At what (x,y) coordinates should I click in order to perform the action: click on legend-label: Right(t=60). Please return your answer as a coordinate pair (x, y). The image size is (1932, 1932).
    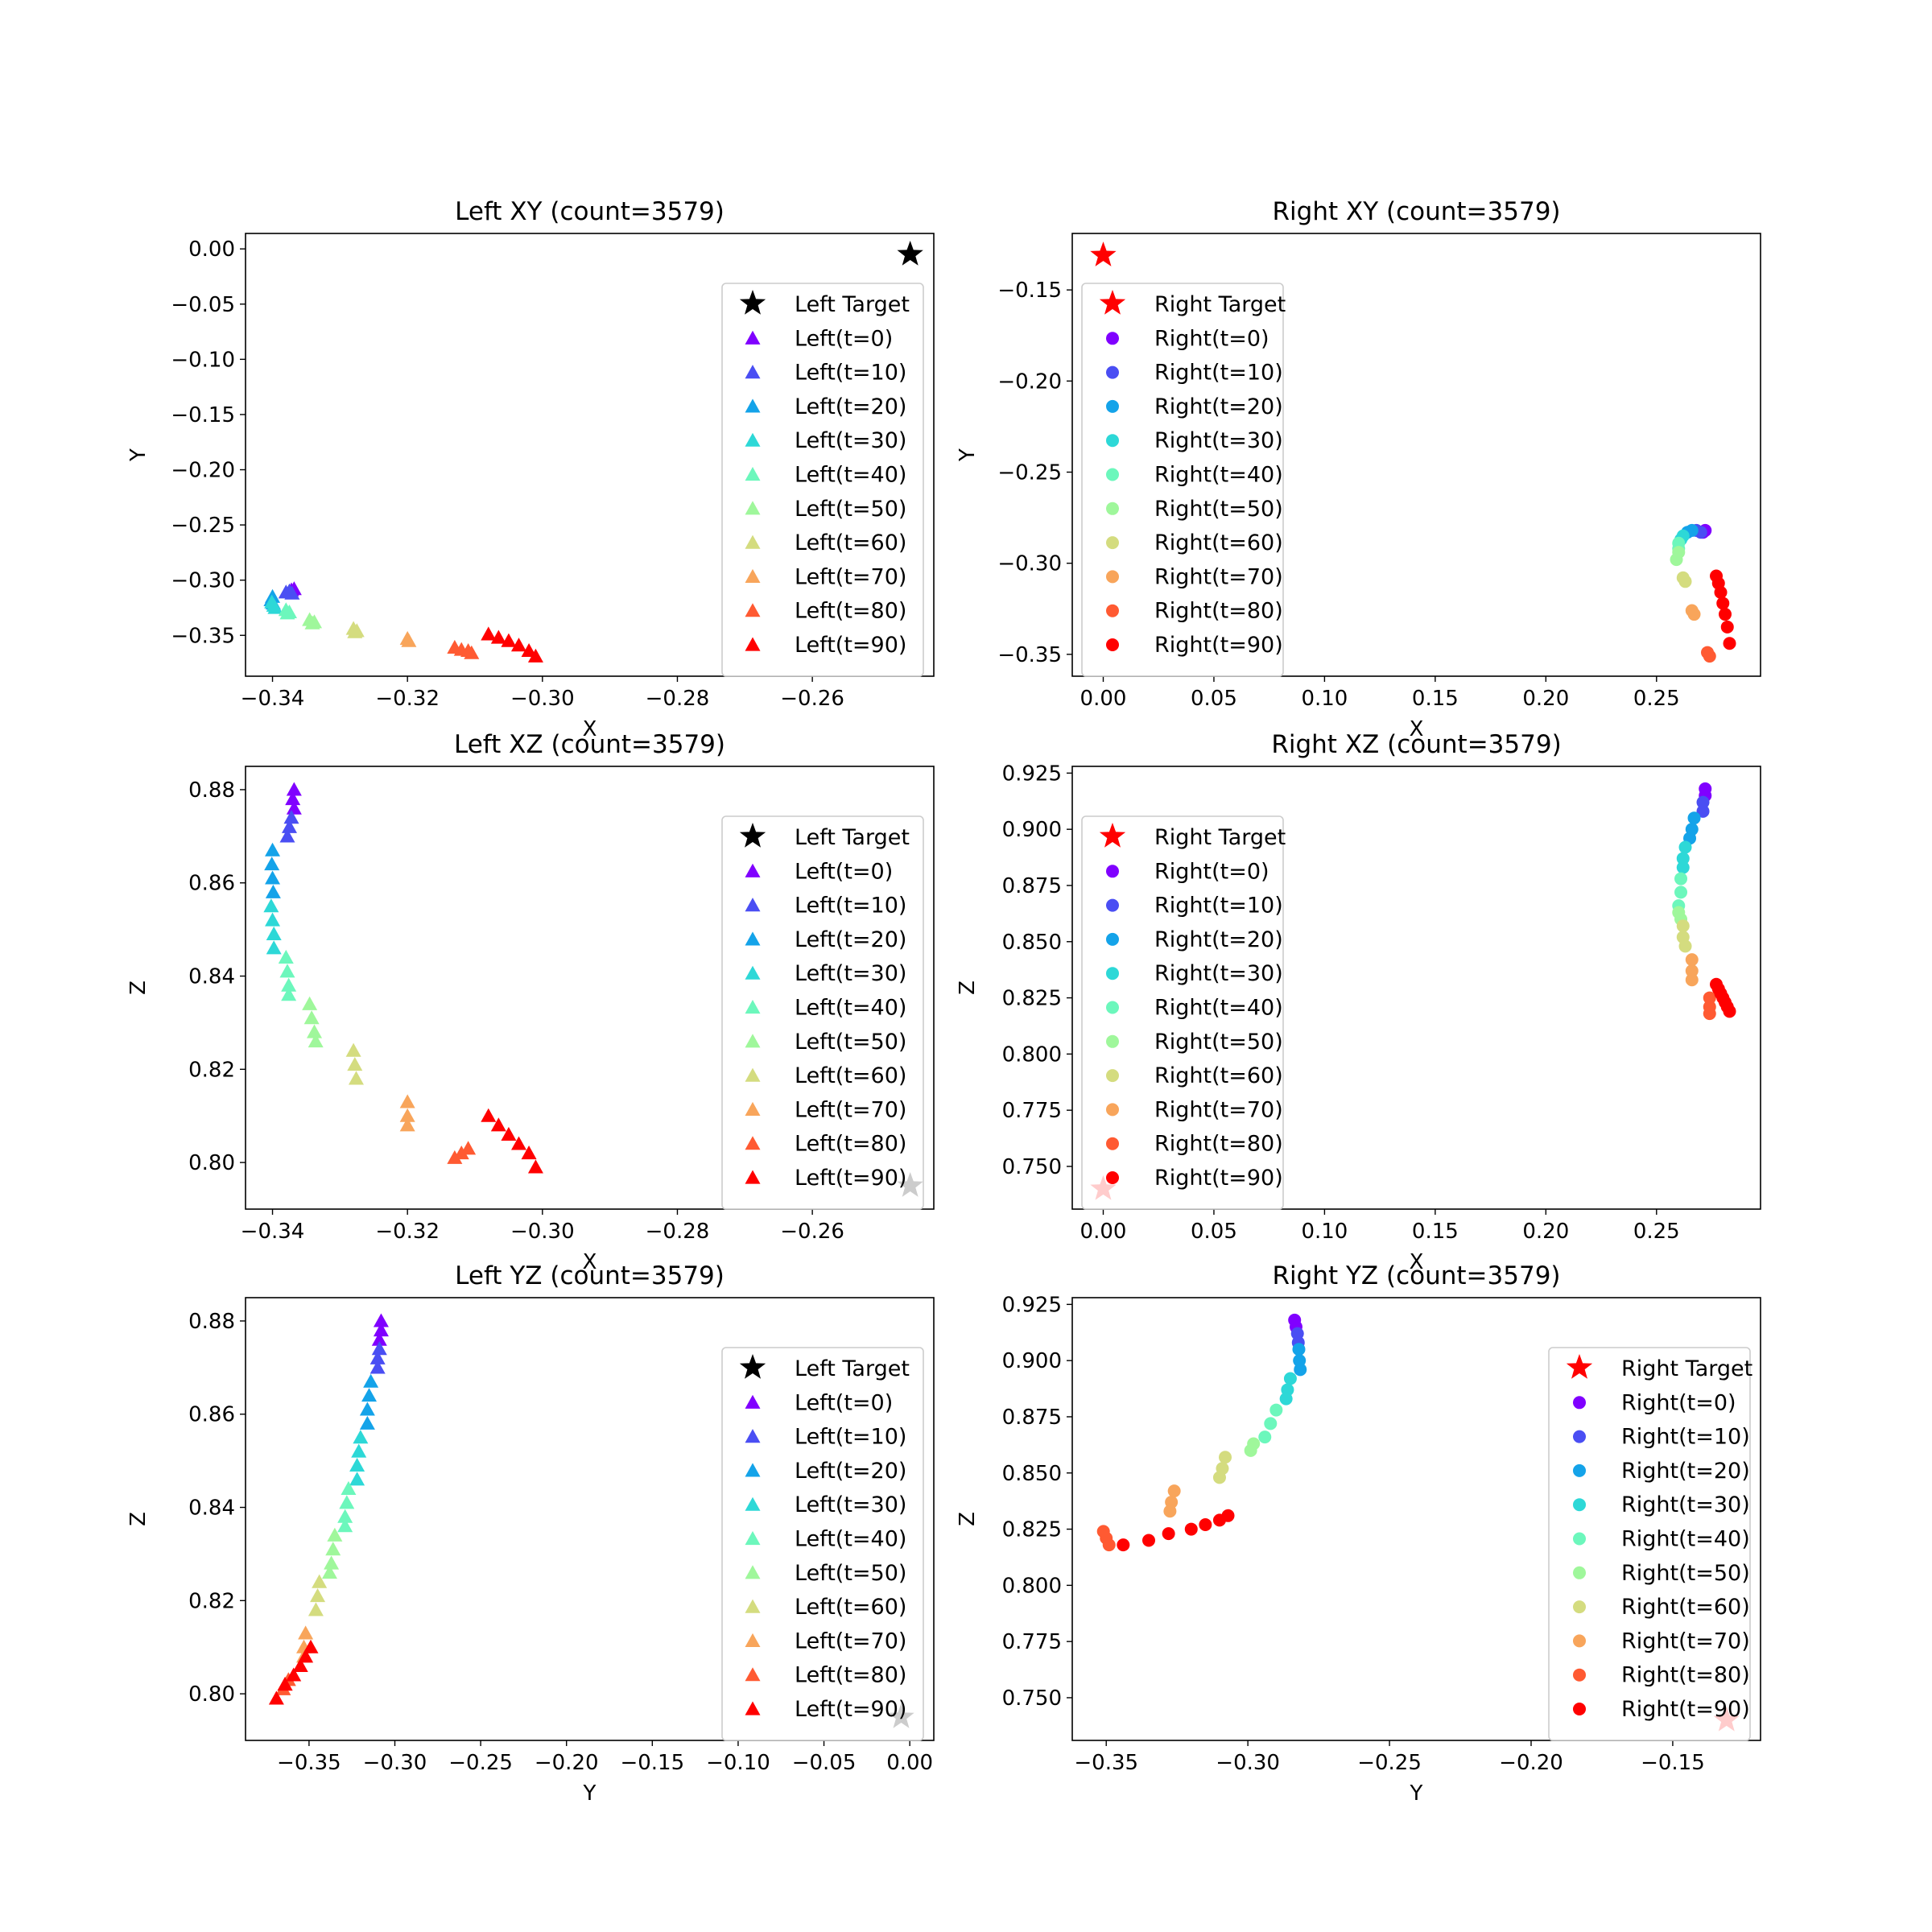
    Looking at the image, I should click on (1686, 1607).